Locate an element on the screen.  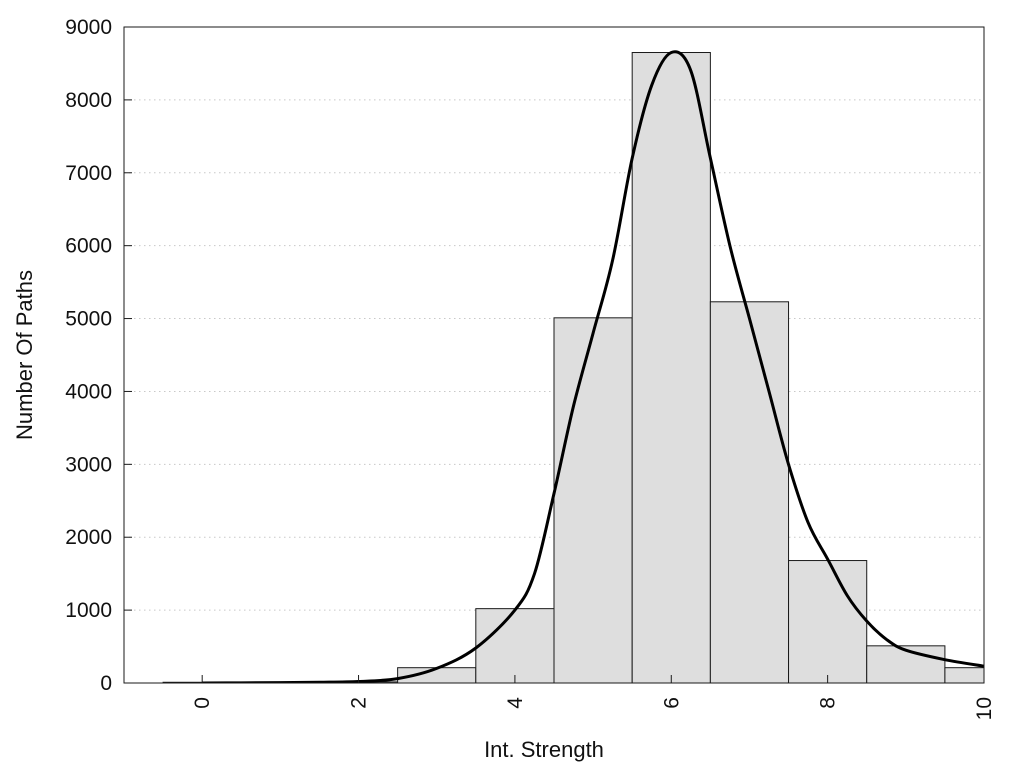
y-tick-label-1000: 1000 is located at coordinates (88, 610).